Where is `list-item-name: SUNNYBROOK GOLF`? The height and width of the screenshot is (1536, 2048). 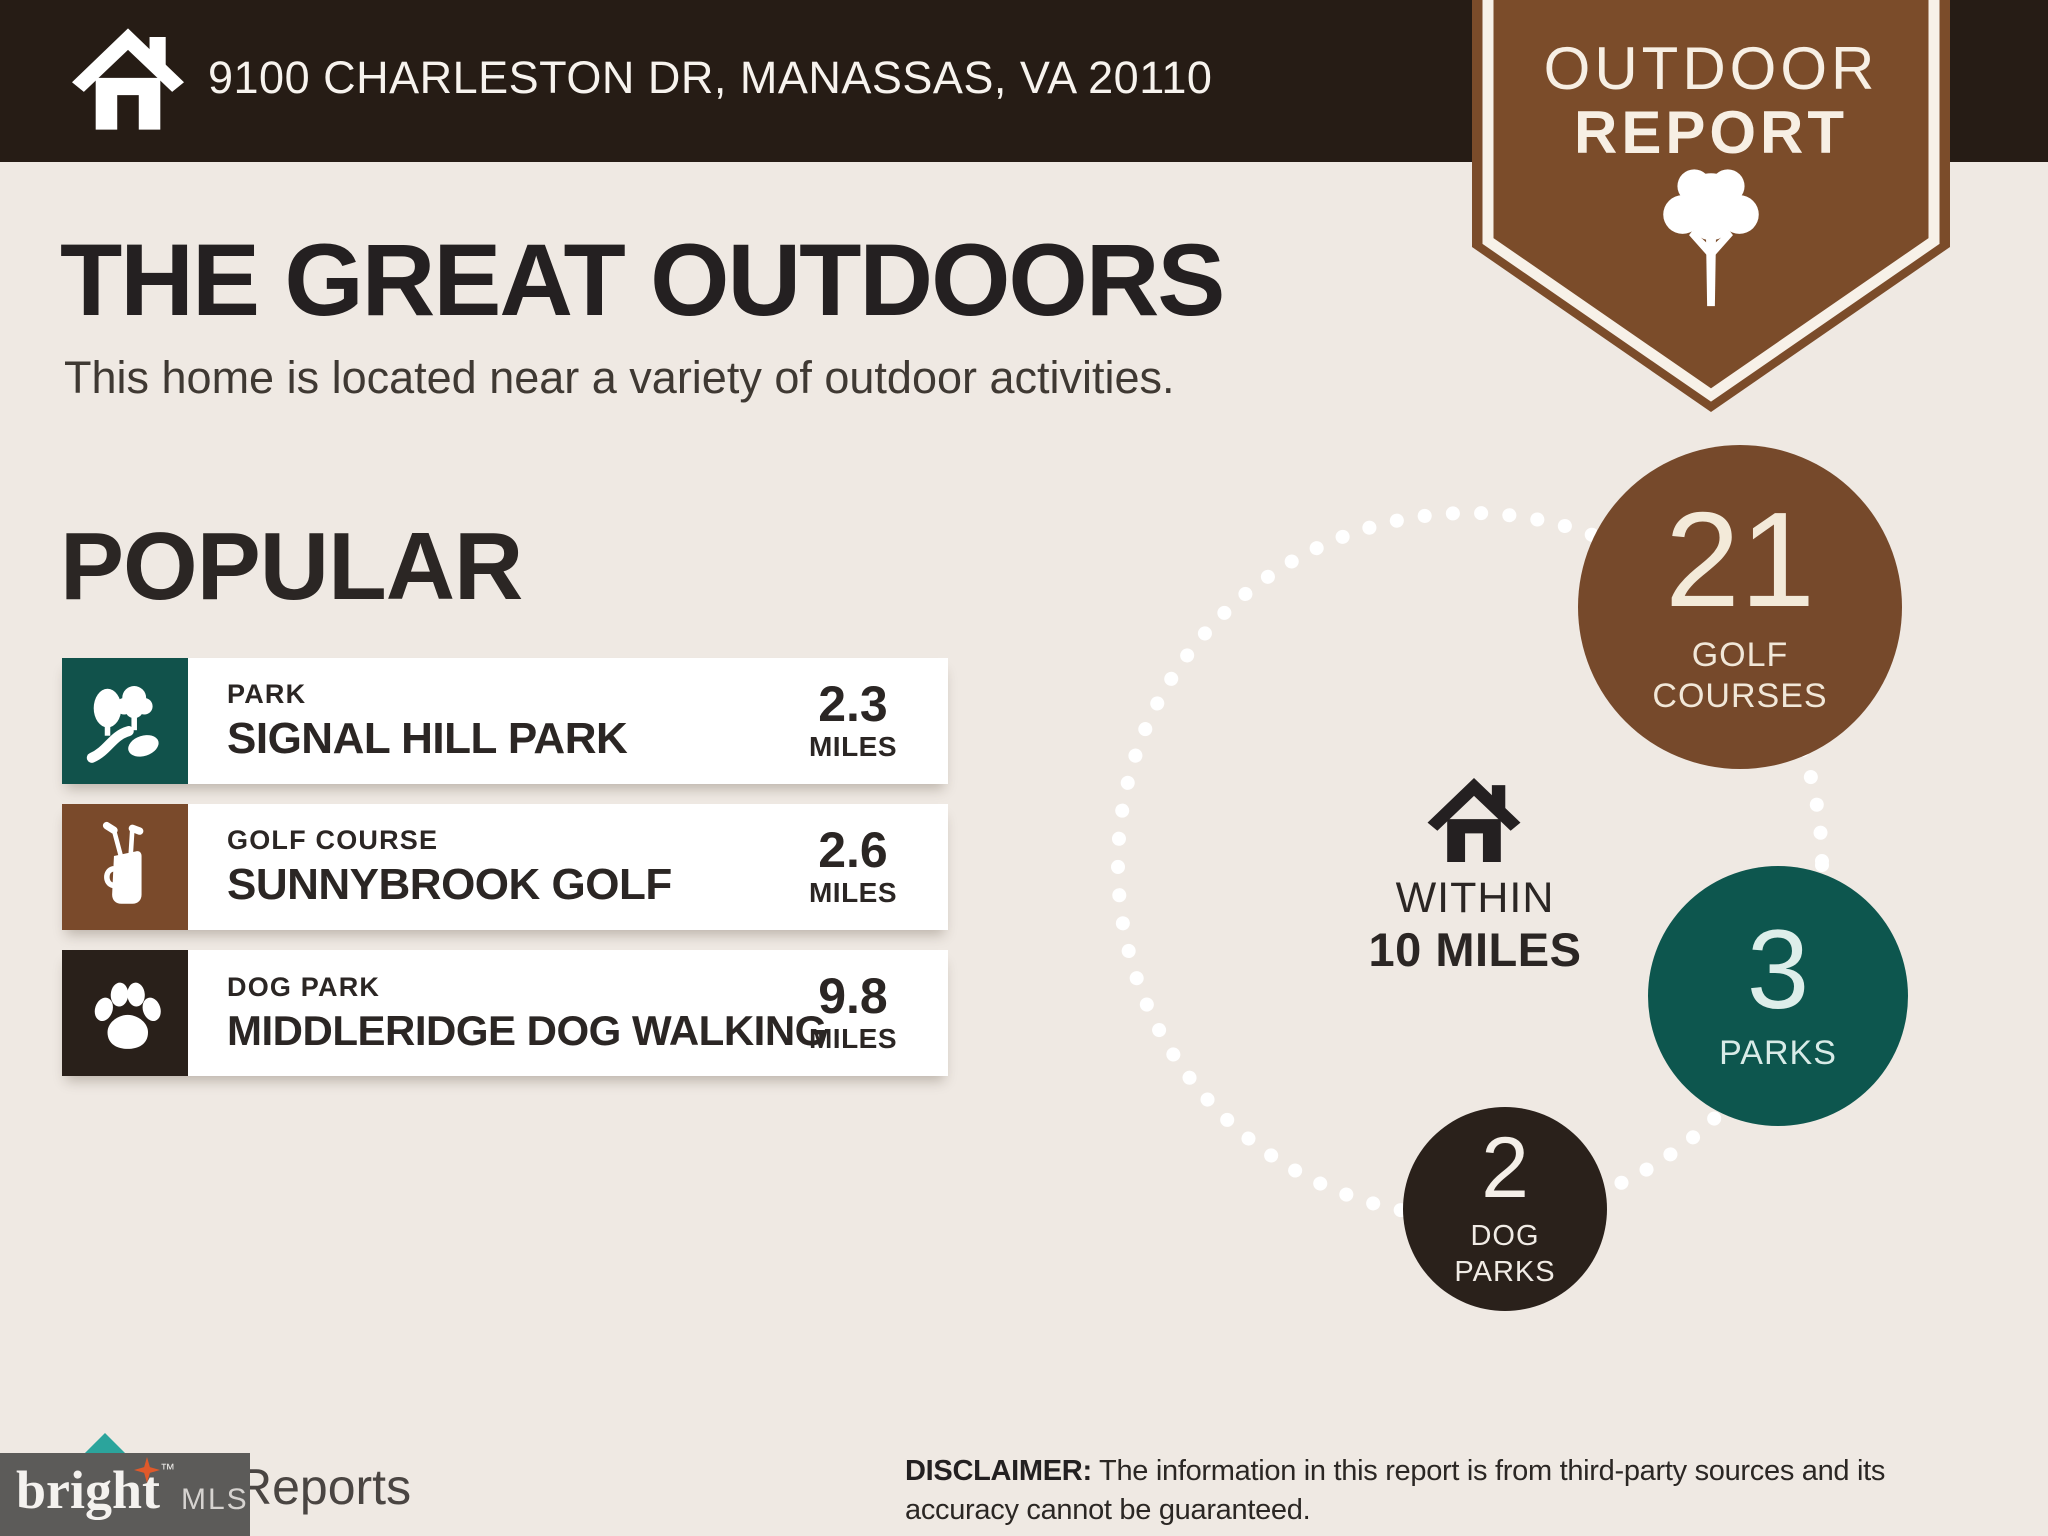 list-item-name: SUNNYBROOK GOLF is located at coordinates (449, 884).